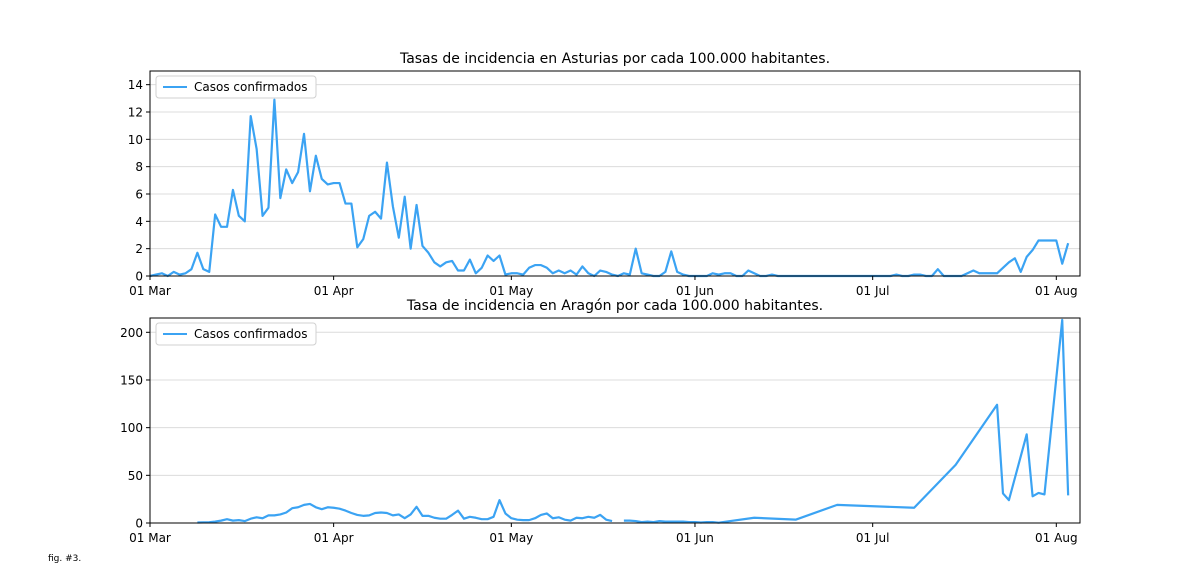 The image size is (1200, 588). What do you see at coordinates (135, 113) in the screenshot?
I see `y-tick-label: 12` at bounding box center [135, 113].